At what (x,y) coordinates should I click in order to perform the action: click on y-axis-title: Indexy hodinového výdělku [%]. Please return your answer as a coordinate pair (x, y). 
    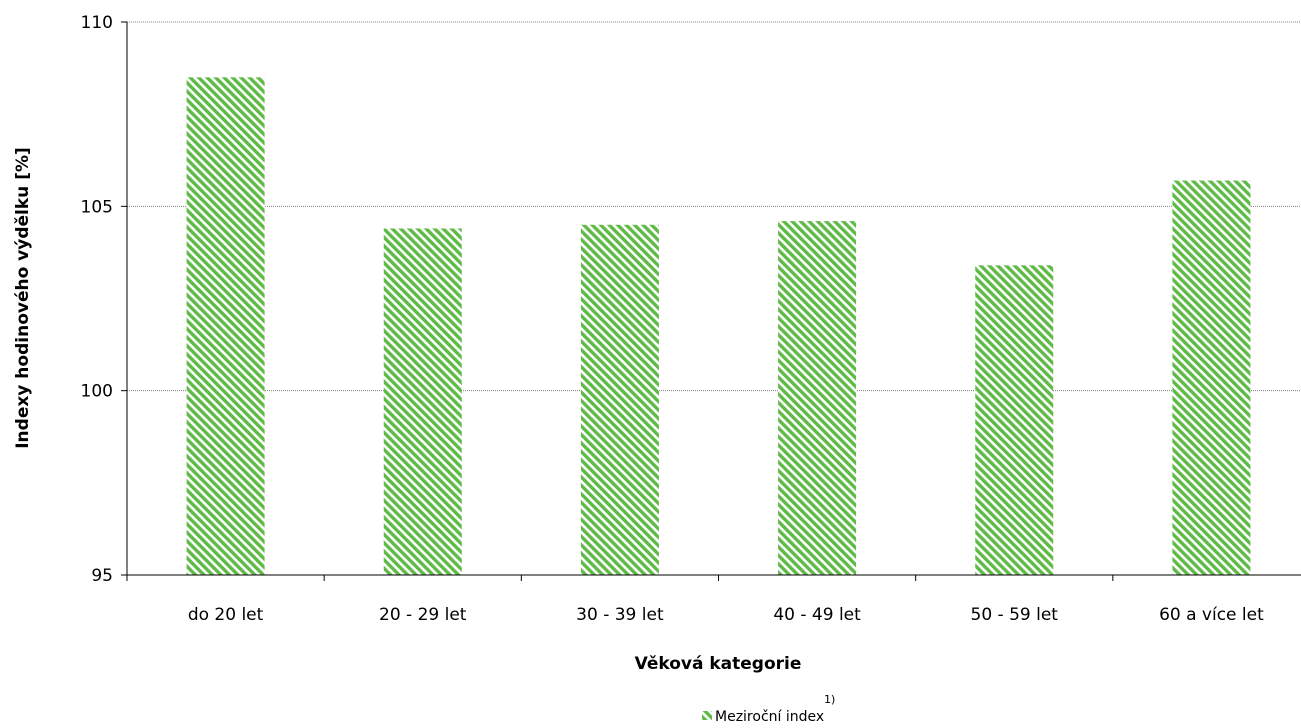
    Looking at the image, I should click on (23, 298).